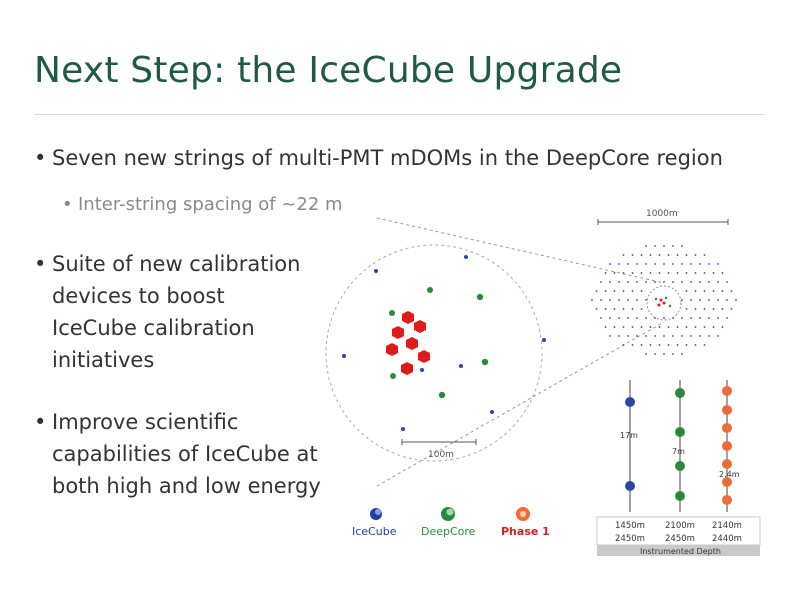 The height and width of the screenshot is (600, 799). Describe the element at coordinates (185, 454) in the screenshot. I see `bullet-3-line: capabilities of IceCube at` at that location.